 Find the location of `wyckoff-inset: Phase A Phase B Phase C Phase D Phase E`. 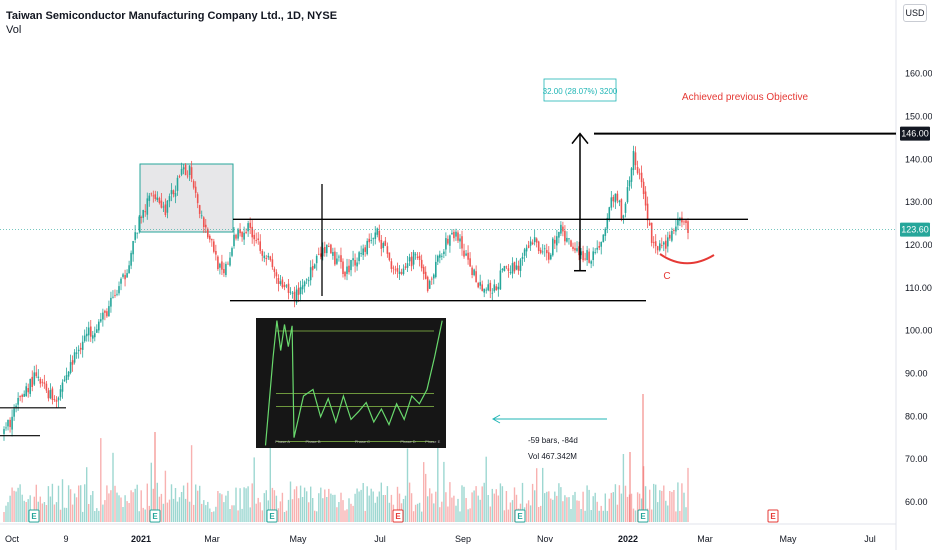

wyckoff-inset: Phase A Phase B Phase C Phase D Phase E is located at coordinates (351, 383).